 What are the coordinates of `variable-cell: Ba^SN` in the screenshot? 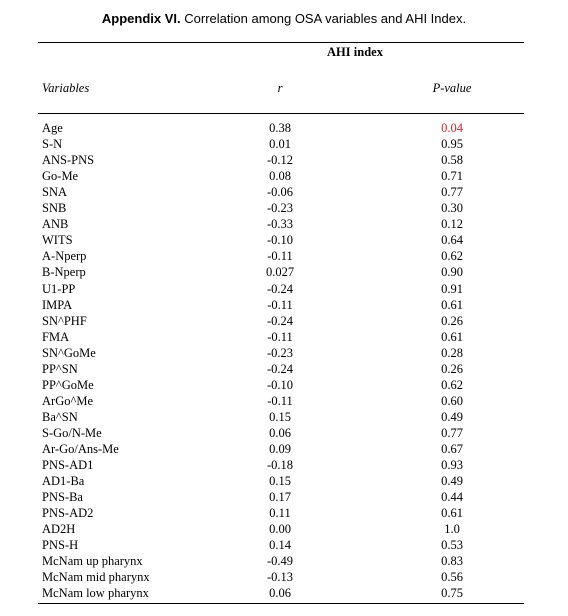 It's located at (60, 416).